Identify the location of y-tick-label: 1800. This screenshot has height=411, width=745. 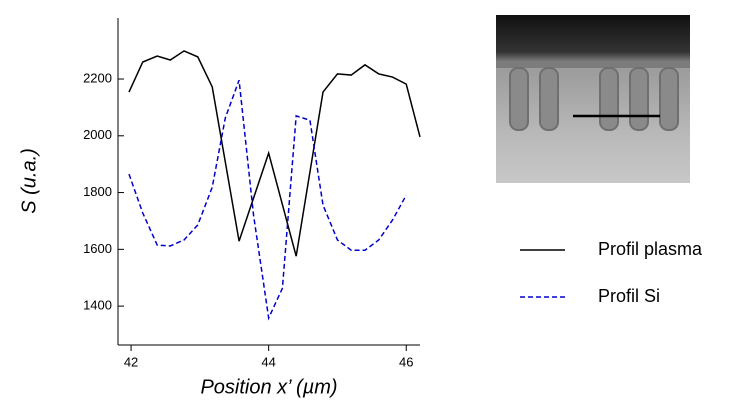
(97, 191).